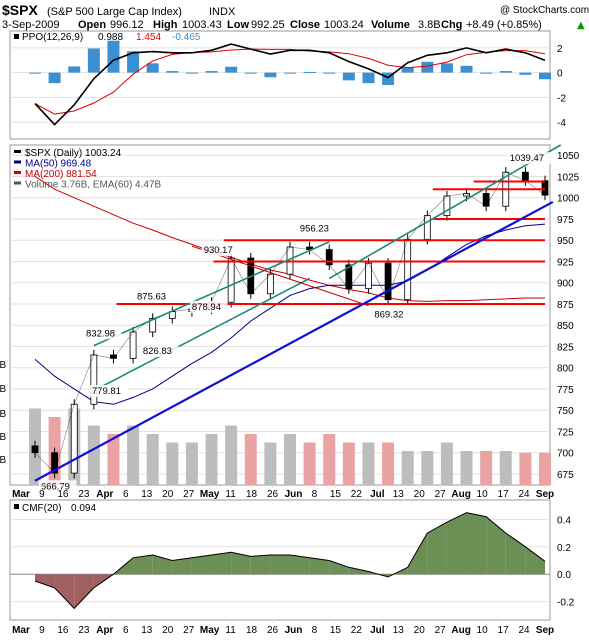 Image resolution: width=589 pixels, height=640 pixels. What do you see at coordinates (344, 25) in the screenshot?
I see `close-value: 1003.24` at bounding box center [344, 25].